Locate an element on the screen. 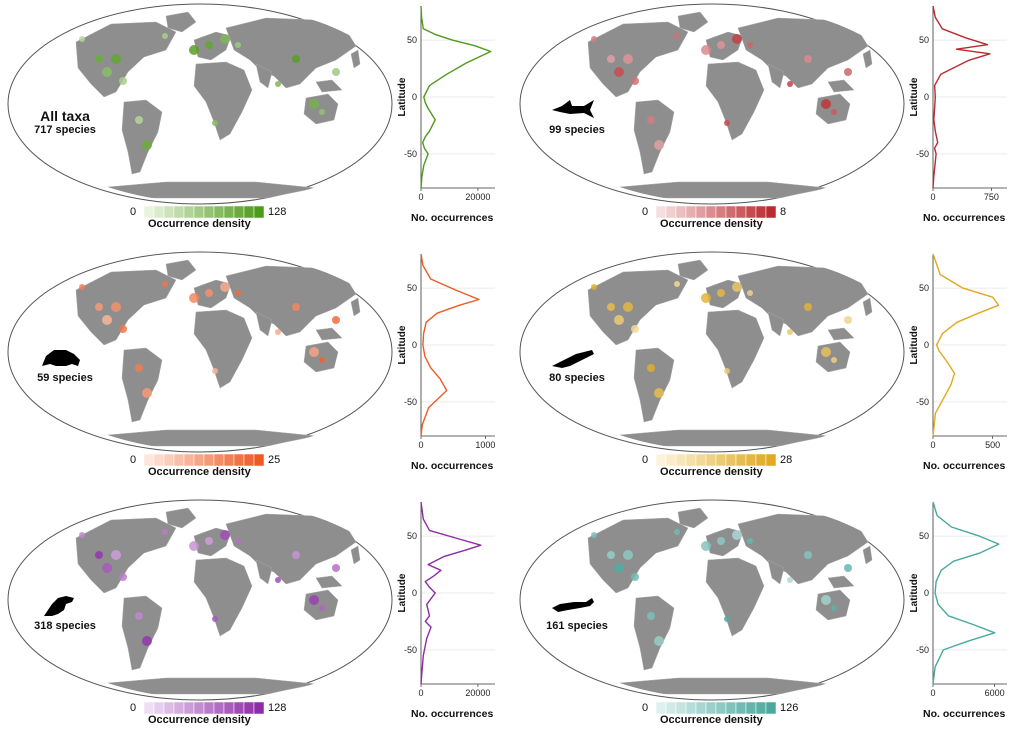 This screenshot has height=744, width=1024. latitude-profile: 50 0 -50 0 6000 Latitude is located at coordinates (958, 599).